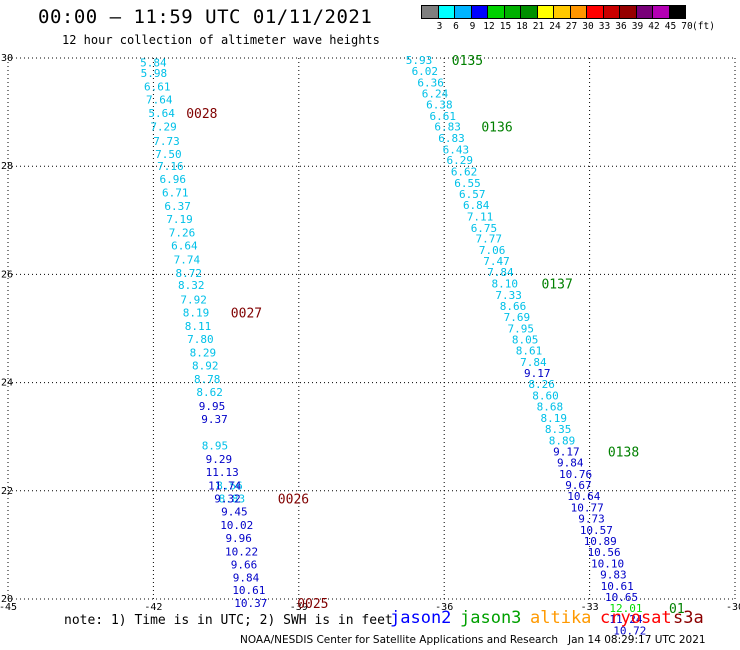  What do you see at coordinates (238, 538) in the screenshot?
I see `wave-height-value: 9.96` at bounding box center [238, 538].